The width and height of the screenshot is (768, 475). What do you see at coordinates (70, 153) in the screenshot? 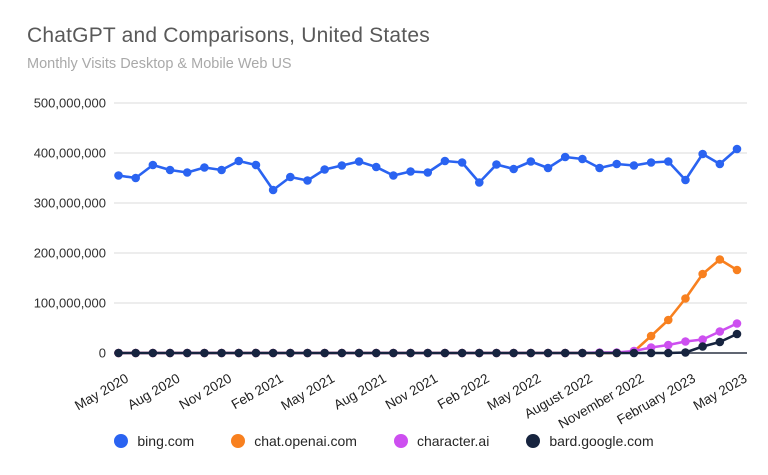
I see `y-tick-label: 400,000,000` at bounding box center [70, 153].